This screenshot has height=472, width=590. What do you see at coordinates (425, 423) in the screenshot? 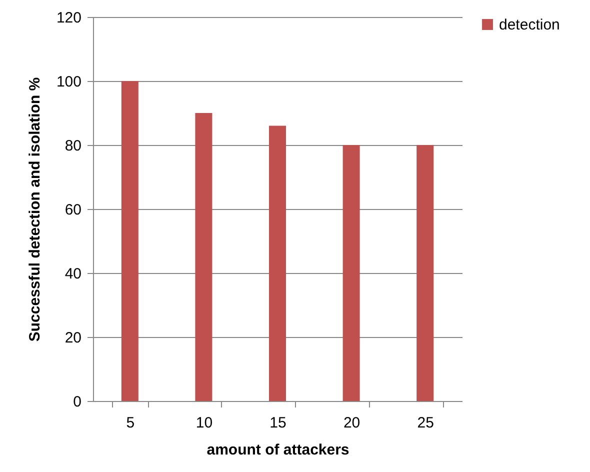
I see `x-tick-label: 25` at bounding box center [425, 423].